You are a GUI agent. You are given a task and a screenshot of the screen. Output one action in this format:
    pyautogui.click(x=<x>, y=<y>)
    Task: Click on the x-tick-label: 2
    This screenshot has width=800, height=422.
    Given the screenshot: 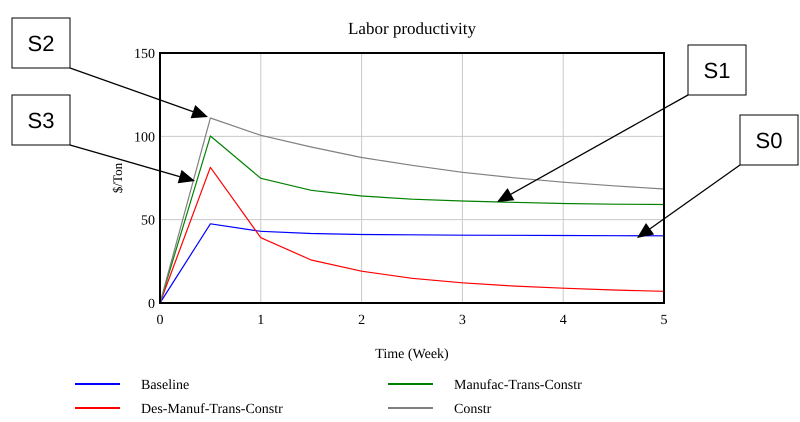 What is the action you would take?
    pyautogui.click(x=362, y=320)
    